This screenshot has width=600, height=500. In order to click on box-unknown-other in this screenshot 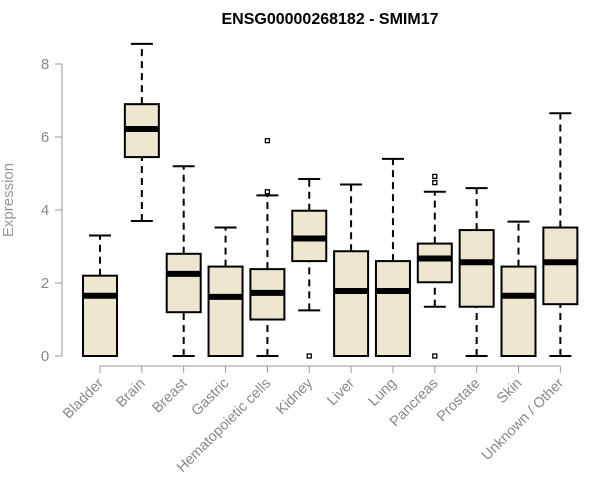, I will do `click(560, 234)`.